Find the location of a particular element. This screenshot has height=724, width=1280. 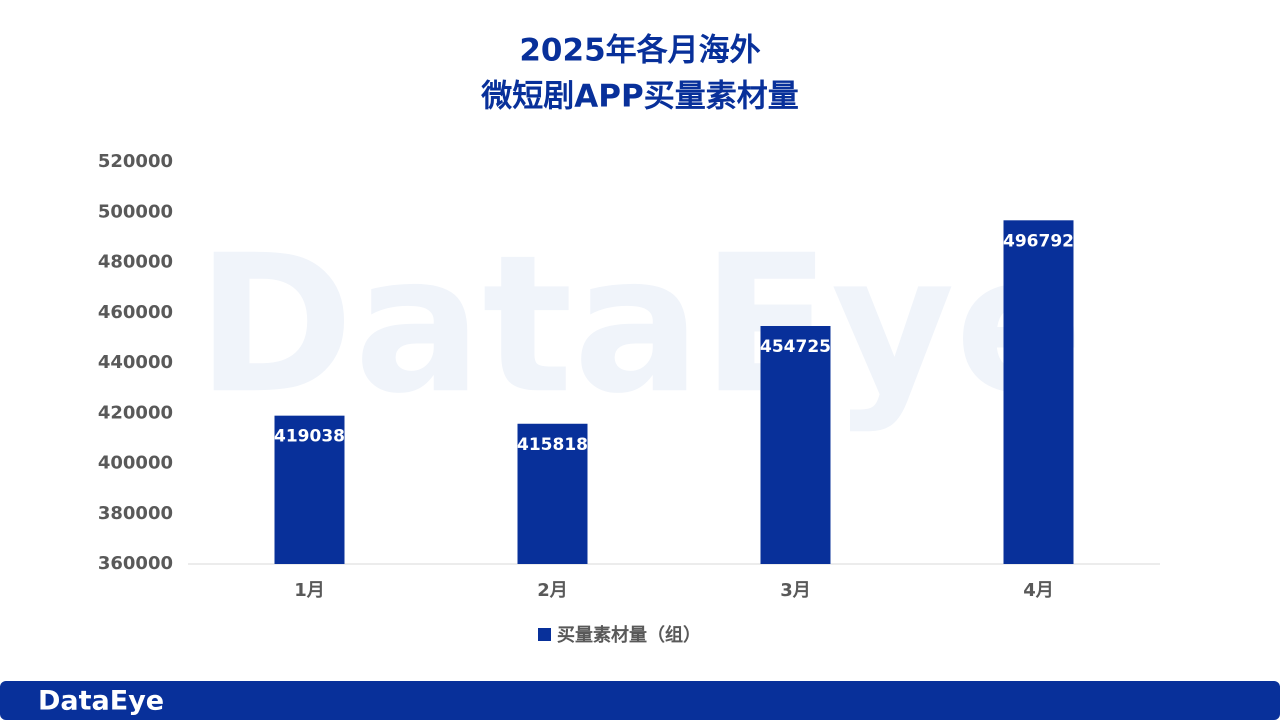

data-label: 419038 is located at coordinates (309, 437).